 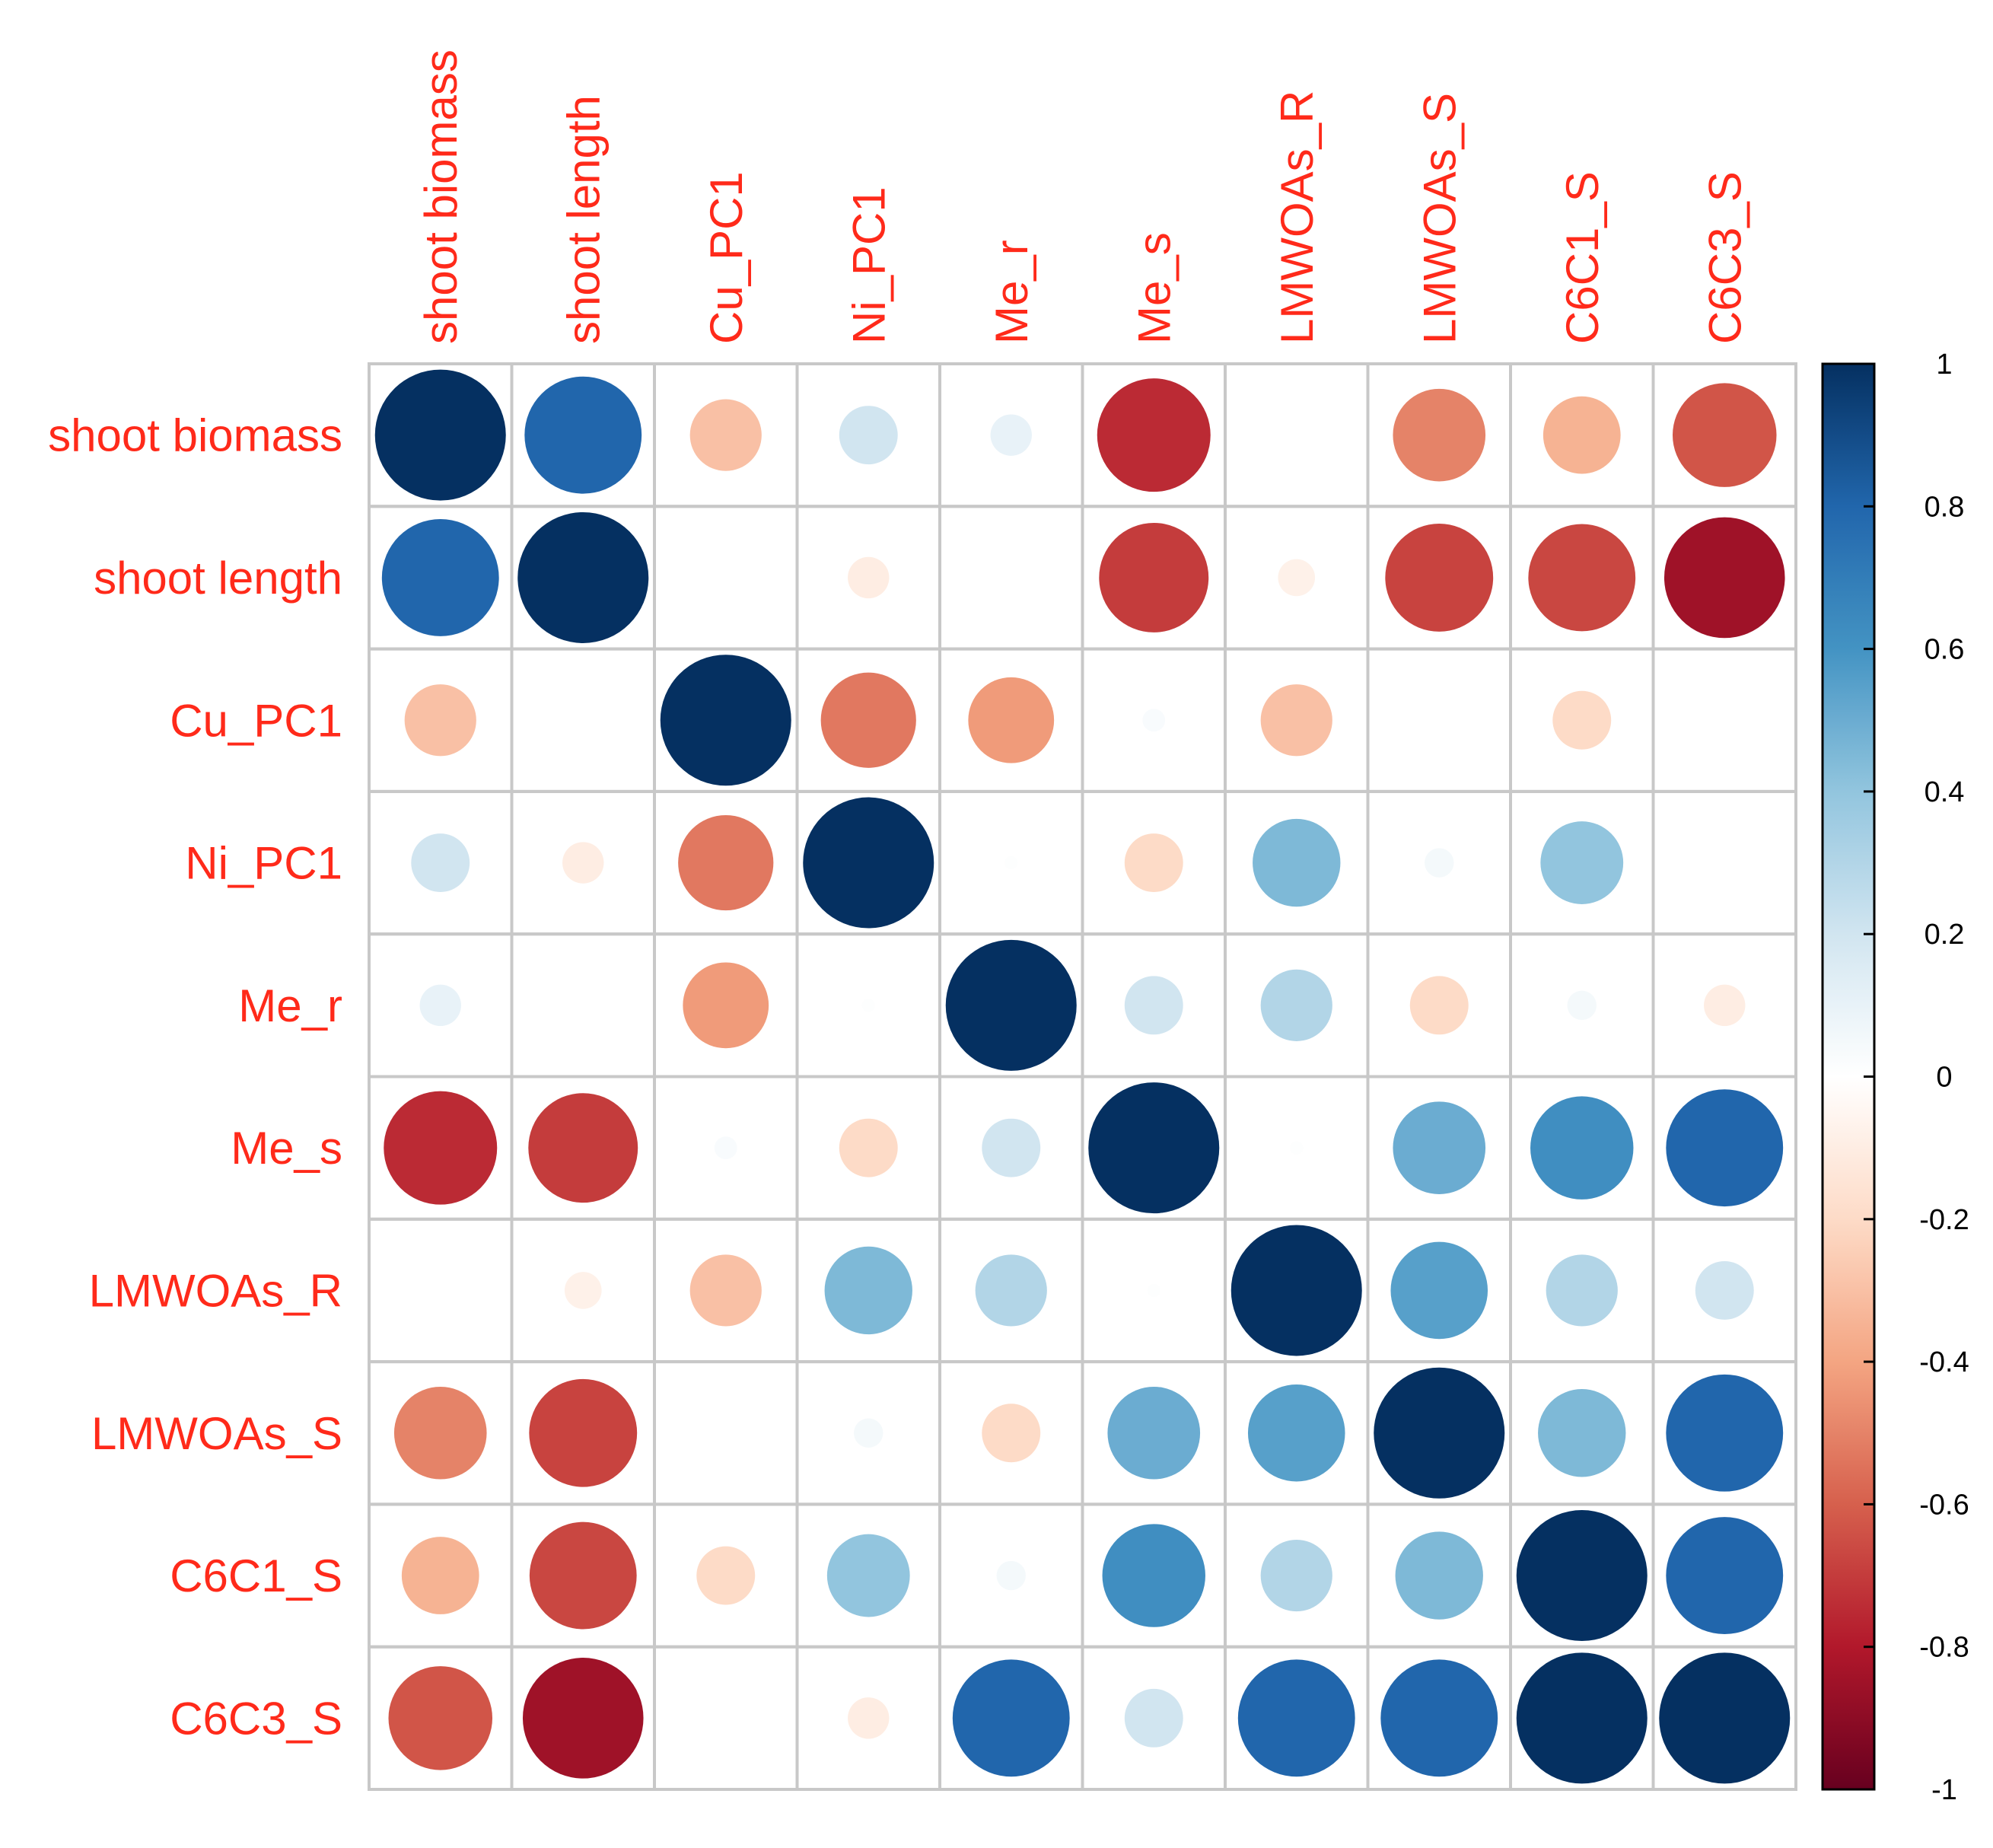 I want to click on row-label: shoot biomass, so click(x=195, y=435).